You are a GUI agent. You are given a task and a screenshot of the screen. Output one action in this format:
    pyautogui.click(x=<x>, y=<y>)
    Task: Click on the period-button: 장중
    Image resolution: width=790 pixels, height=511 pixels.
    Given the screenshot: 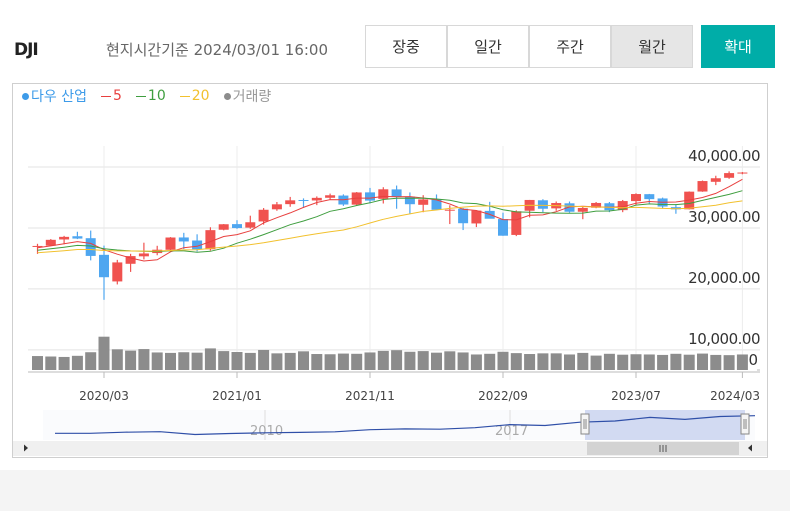 What is the action you would take?
    pyautogui.click(x=406, y=46)
    